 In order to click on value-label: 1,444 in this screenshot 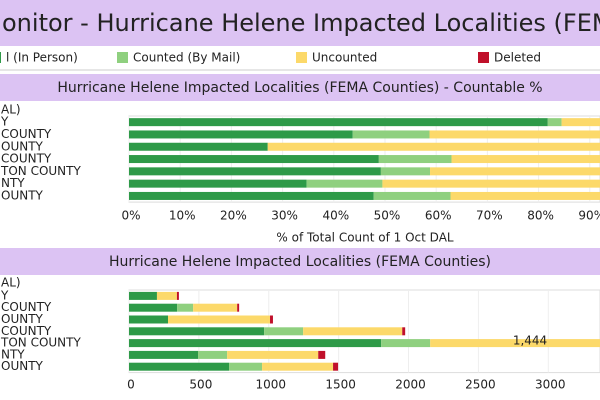, I will do `click(530, 341)`.